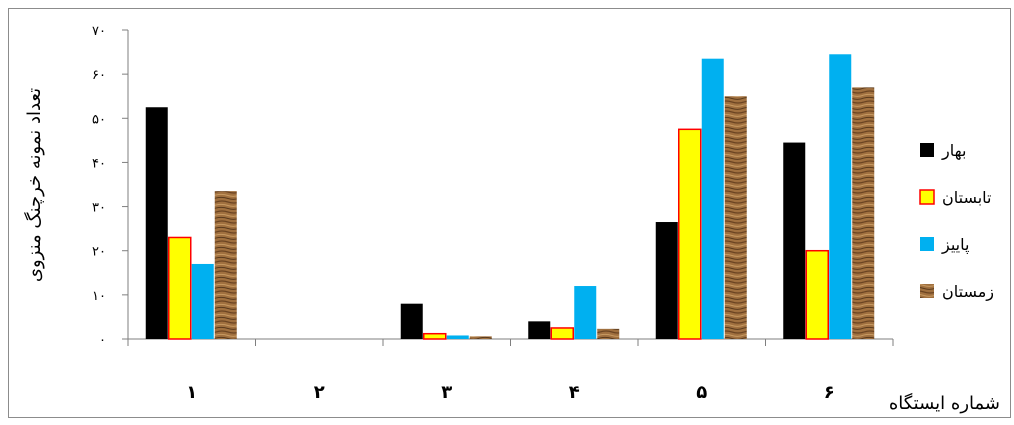 This screenshot has height=425, width=1014. Describe the element at coordinates (944, 403) in the screenshot. I see `x-axis-title: شماره ایستگاه` at that location.